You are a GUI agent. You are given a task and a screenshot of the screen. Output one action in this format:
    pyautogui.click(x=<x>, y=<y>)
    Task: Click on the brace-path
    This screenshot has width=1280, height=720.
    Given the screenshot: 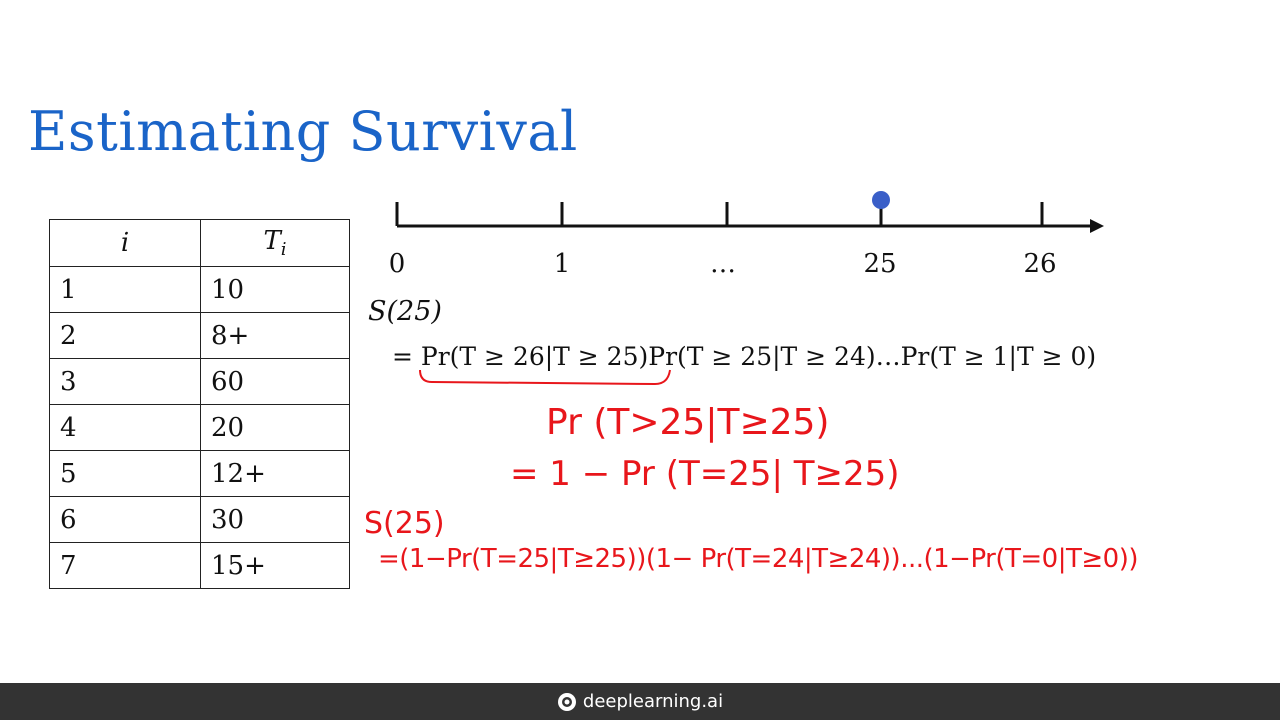 What is the action you would take?
    pyautogui.click(x=545, y=377)
    